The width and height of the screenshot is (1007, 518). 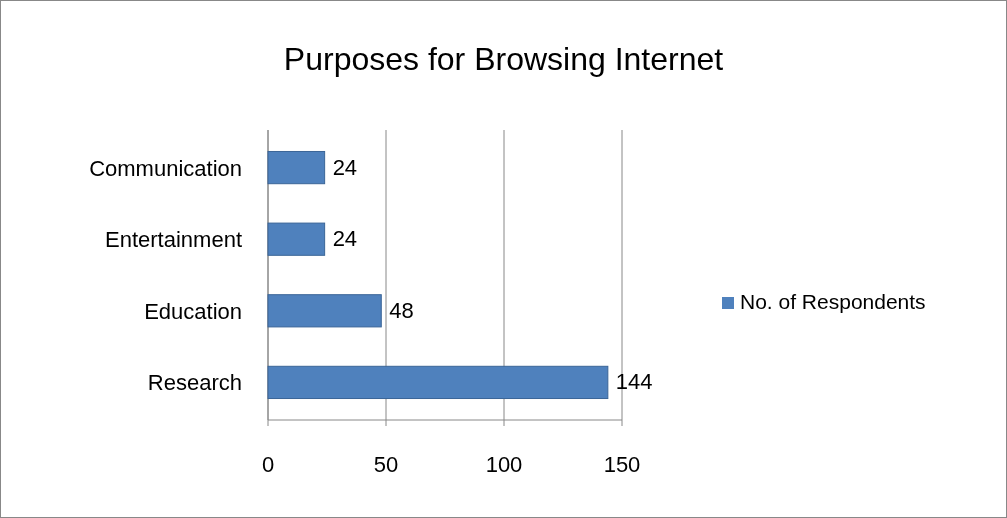 I want to click on y-tick-label: Entertainment, so click(x=173, y=240).